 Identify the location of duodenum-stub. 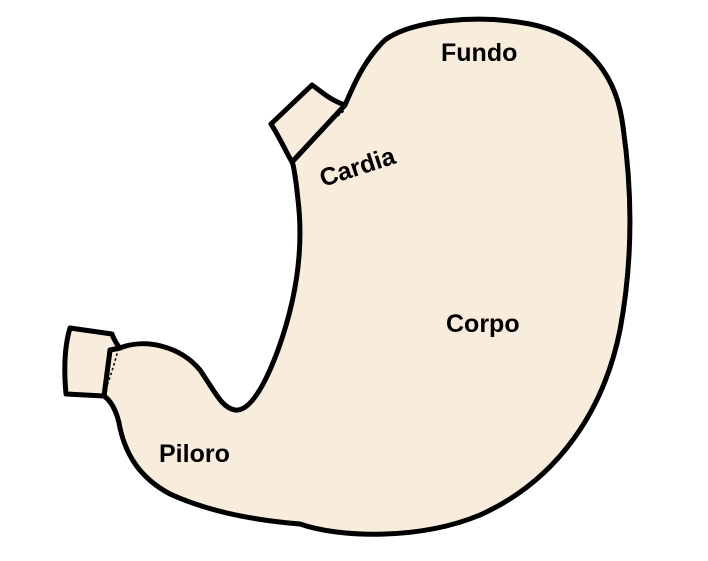
(92, 362).